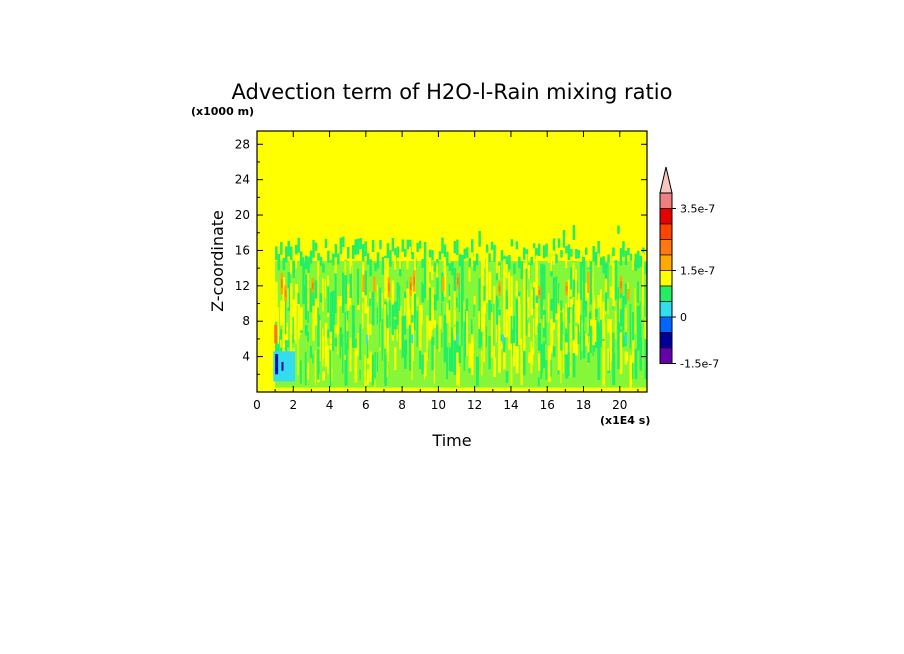 The width and height of the screenshot is (904, 654). I want to click on colorbar-cell, so click(666, 309).